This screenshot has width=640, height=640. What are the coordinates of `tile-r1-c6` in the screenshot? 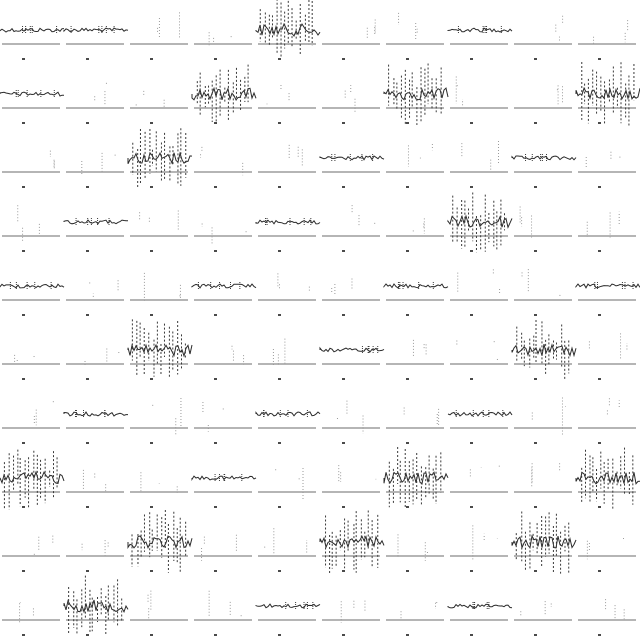 It's located at (416, 94).